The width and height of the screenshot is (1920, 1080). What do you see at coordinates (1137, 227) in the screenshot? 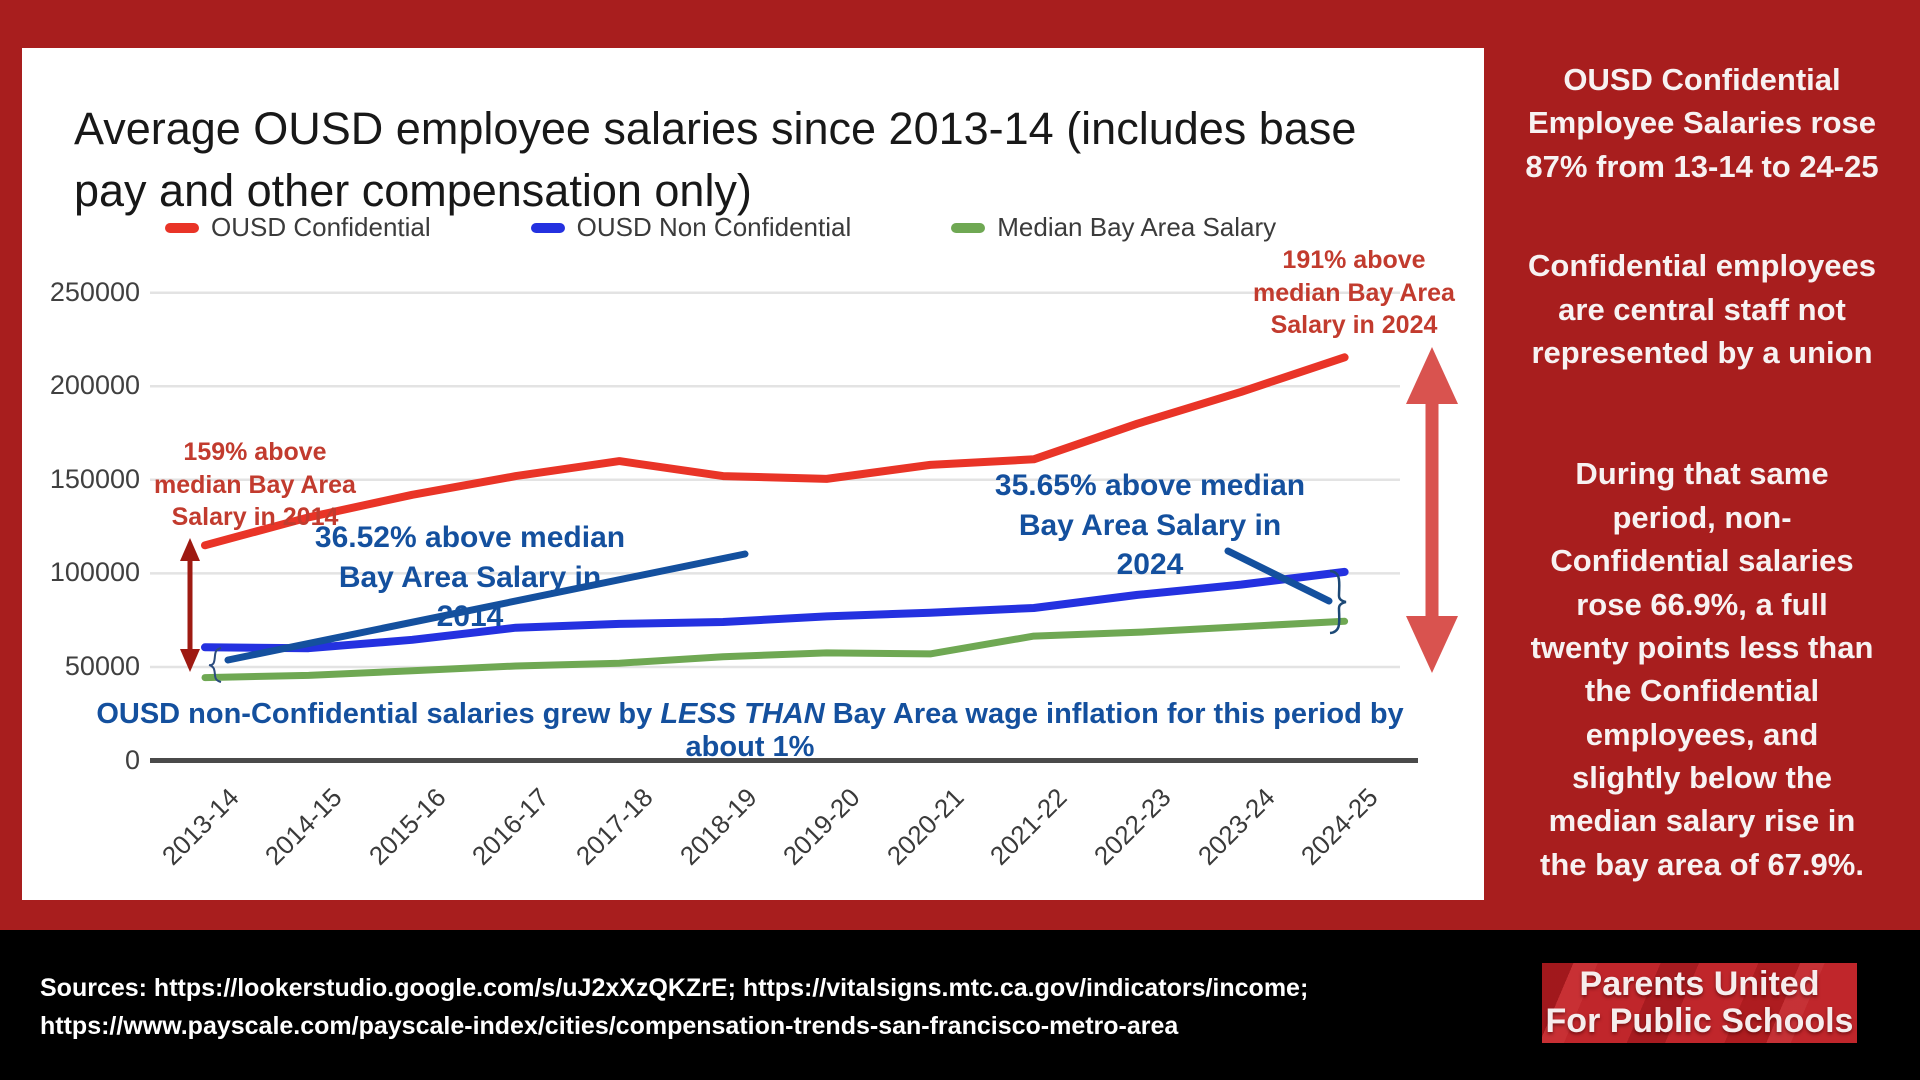
I see `legend-label: Median Bay Area Salary` at bounding box center [1137, 227].